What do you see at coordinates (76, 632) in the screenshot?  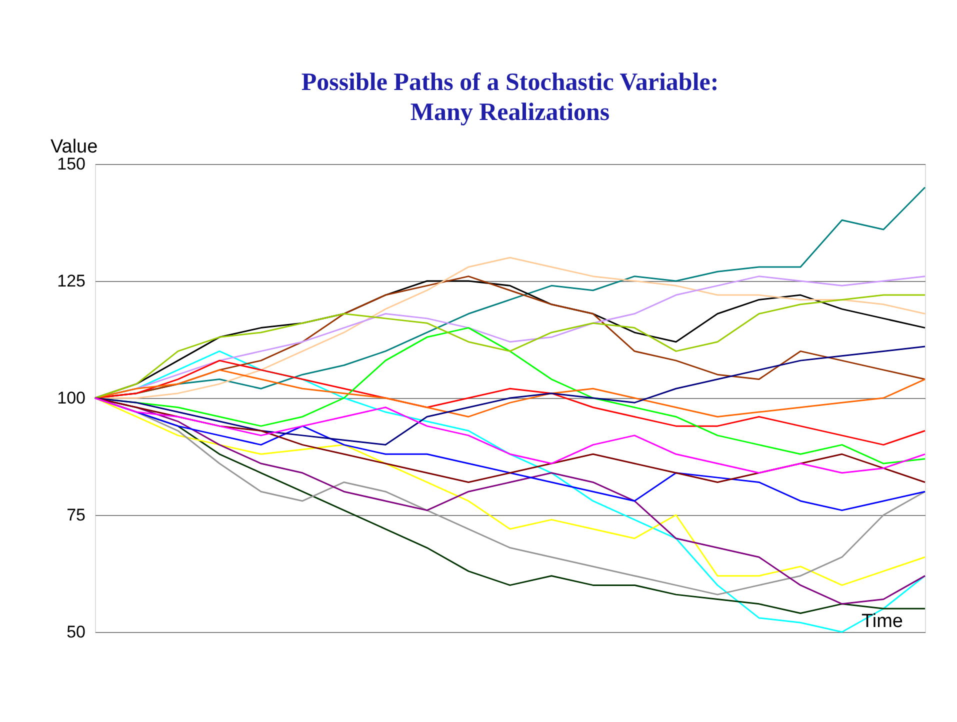 I see `y-tick-label: 50` at bounding box center [76, 632].